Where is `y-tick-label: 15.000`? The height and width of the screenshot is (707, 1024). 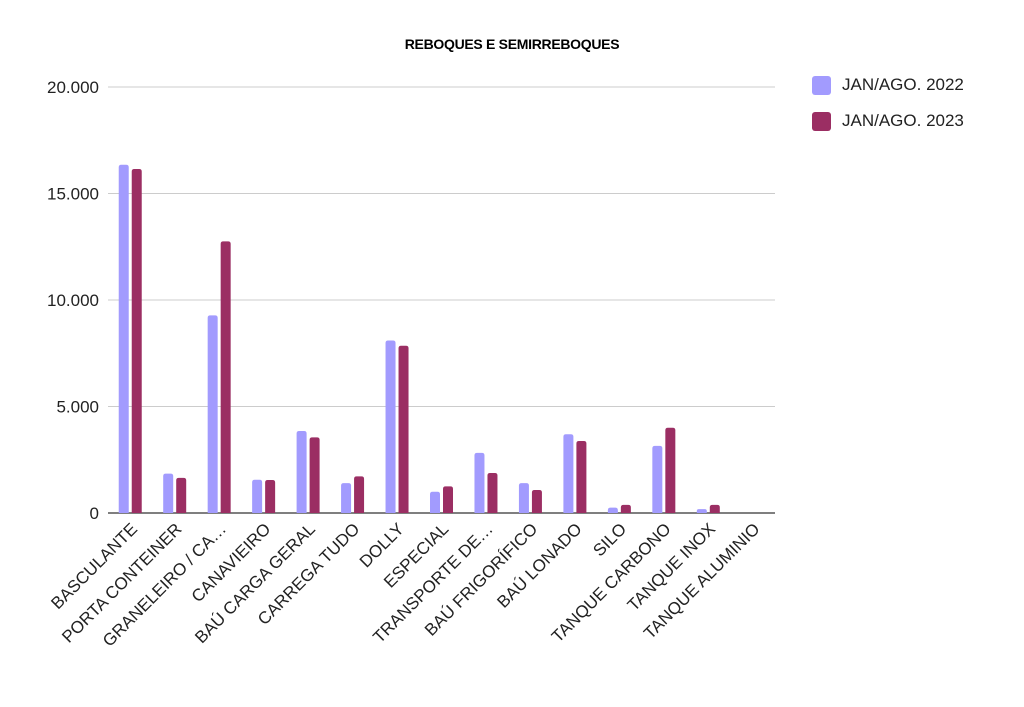
y-tick-label: 15.000 is located at coordinates (73, 194).